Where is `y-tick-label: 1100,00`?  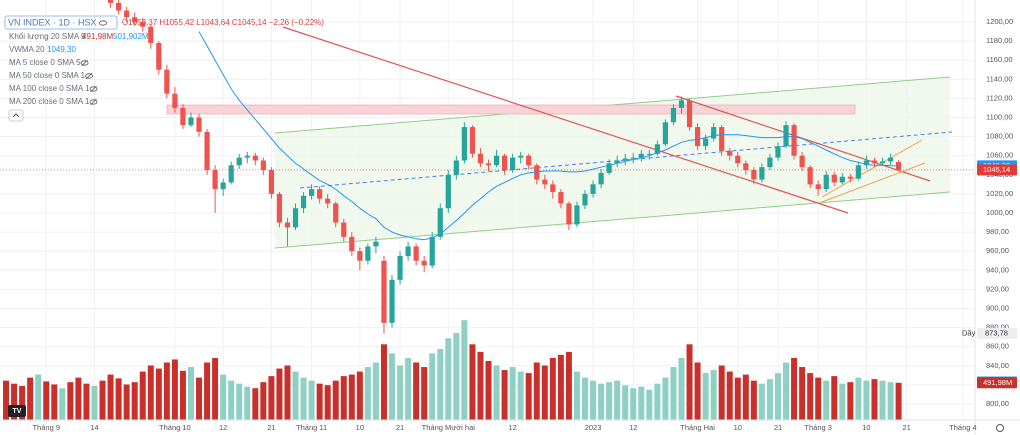 y-tick-label: 1100,00 is located at coordinates (999, 116).